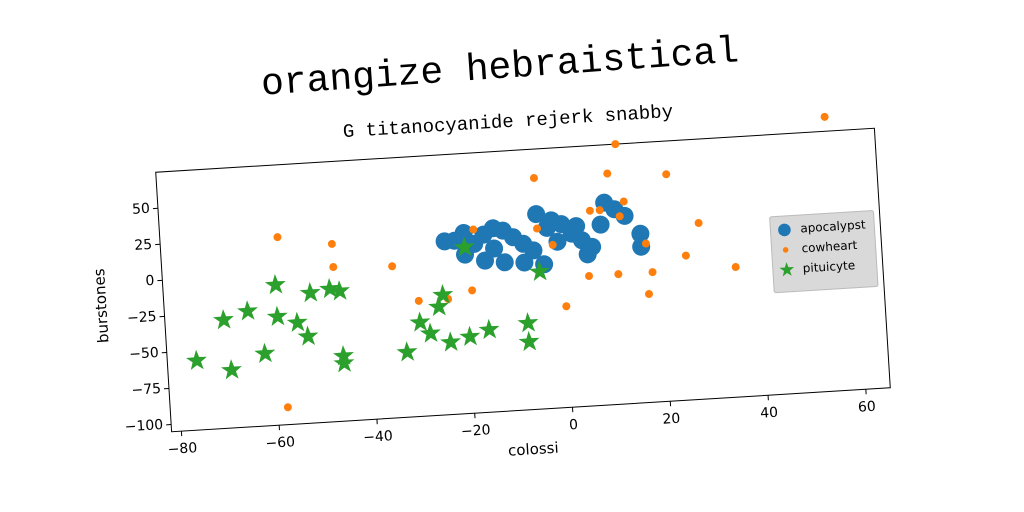 This screenshot has height=512, width=1024. What do you see at coordinates (833, 226) in the screenshot?
I see `legend-label: apocalypst` at bounding box center [833, 226].